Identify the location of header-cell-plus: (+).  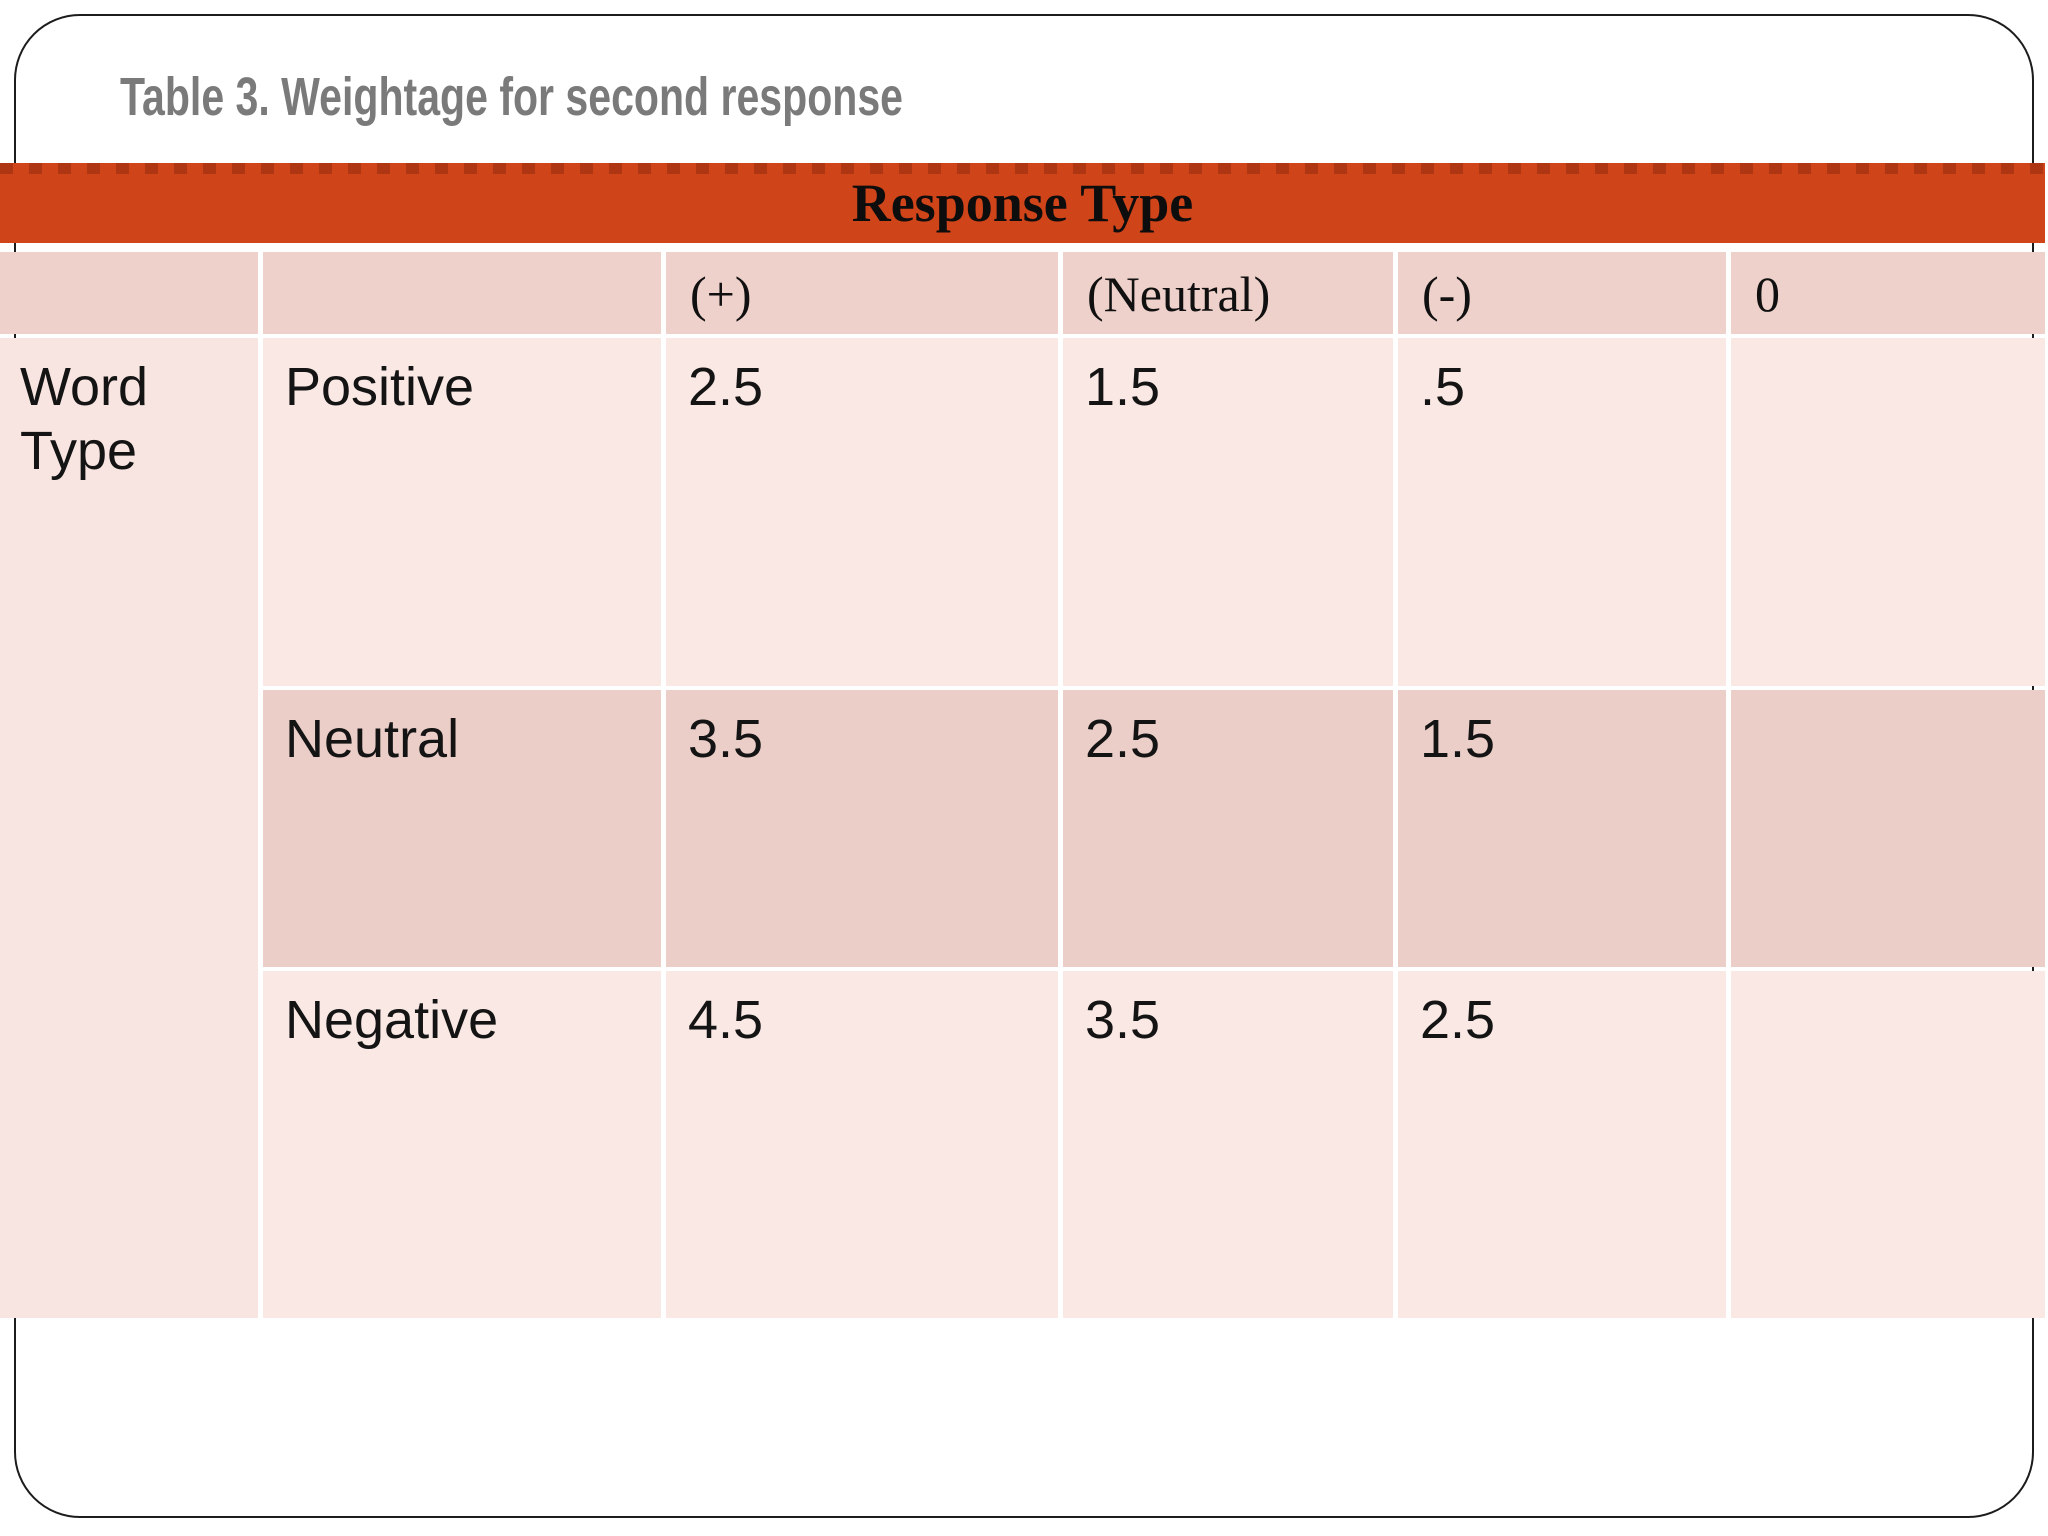
(862, 293).